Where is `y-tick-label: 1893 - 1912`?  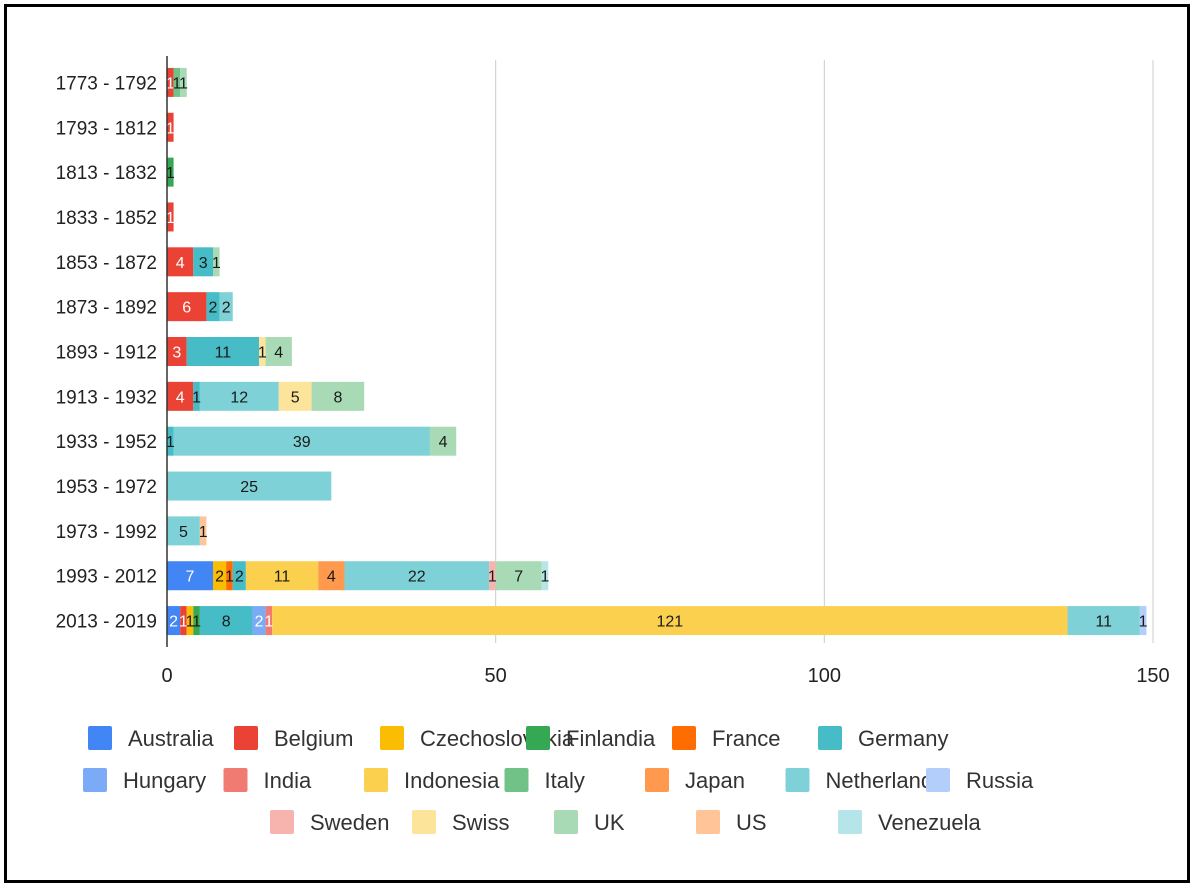
y-tick-label: 1893 - 1912 is located at coordinates (106, 353).